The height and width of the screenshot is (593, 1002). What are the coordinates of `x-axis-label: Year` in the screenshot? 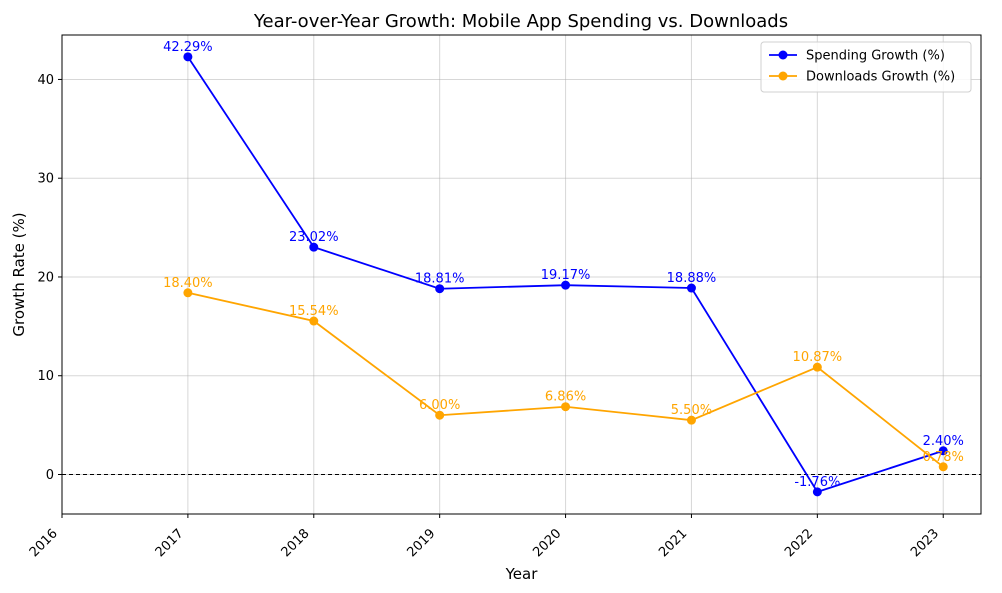 It's located at (522, 574).